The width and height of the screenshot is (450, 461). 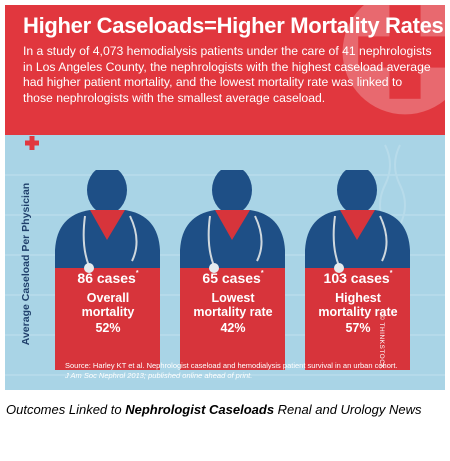 What do you see at coordinates (358, 278) in the screenshot?
I see `cases-count: 103 cases*` at bounding box center [358, 278].